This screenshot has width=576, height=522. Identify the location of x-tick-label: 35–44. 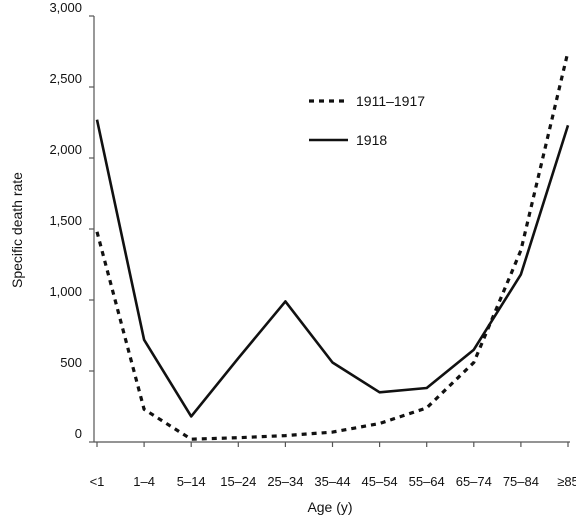
(332, 481).